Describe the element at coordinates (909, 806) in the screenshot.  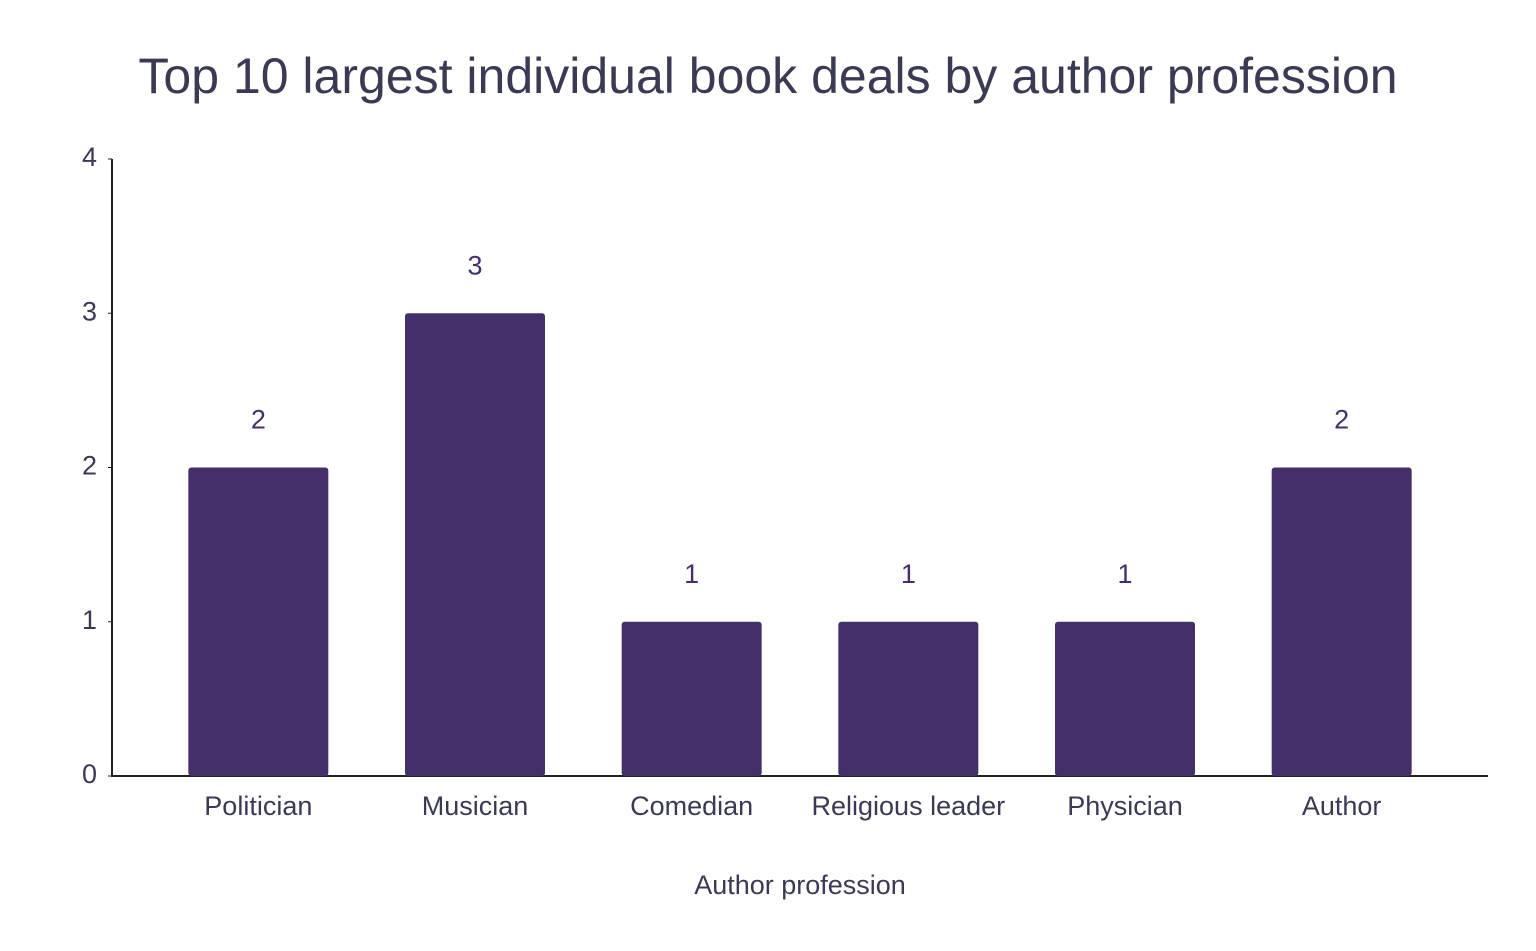
I see `x-tick-label: Religious leader` at that location.